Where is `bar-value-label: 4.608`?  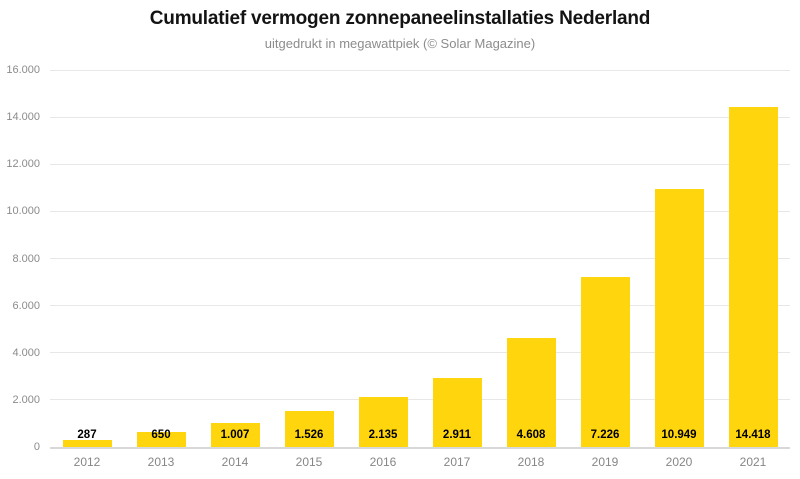
bar-value-label: 4.608 is located at coordinates (531, 435).